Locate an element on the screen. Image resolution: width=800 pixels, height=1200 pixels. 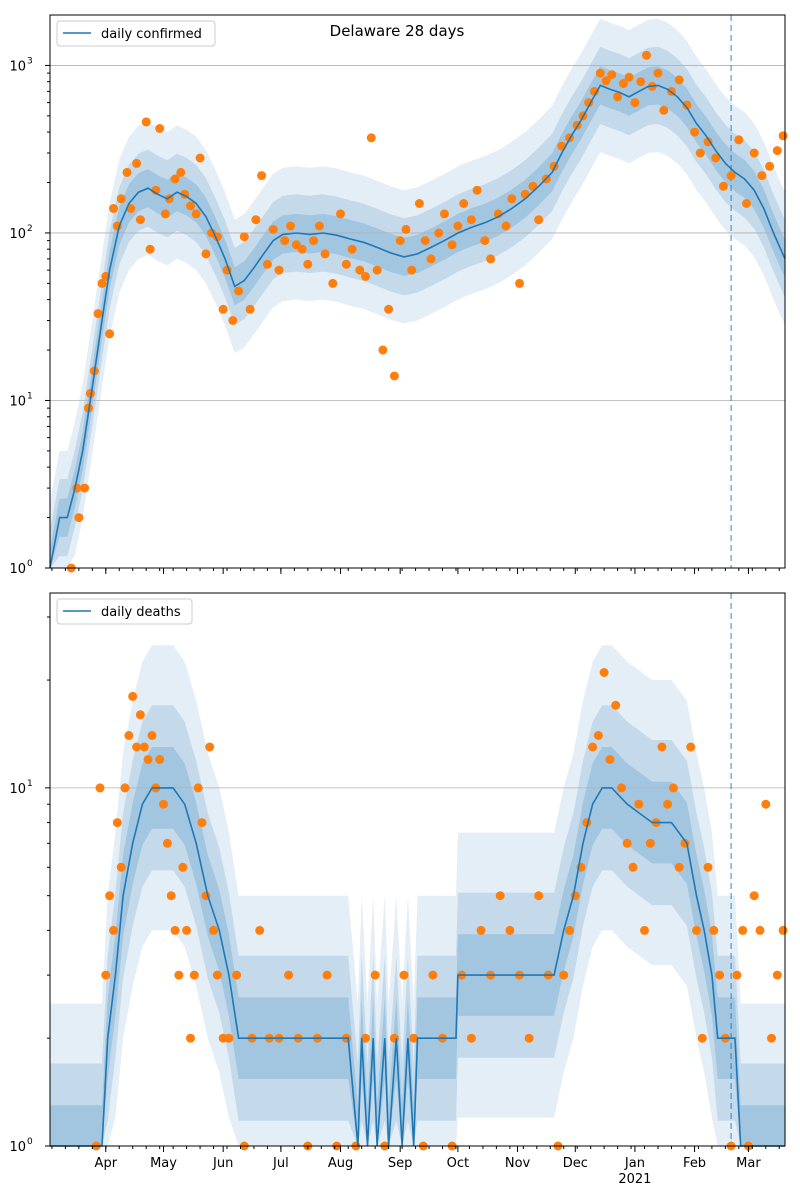
deaths-legend-label: daily deaths is located at coordinates (141, 612).